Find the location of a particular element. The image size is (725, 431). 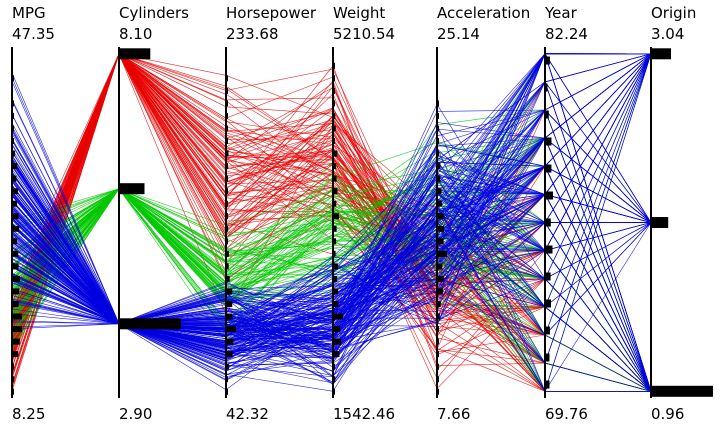

axis-max-year: 82.24 is located at coordinates (566, 34).